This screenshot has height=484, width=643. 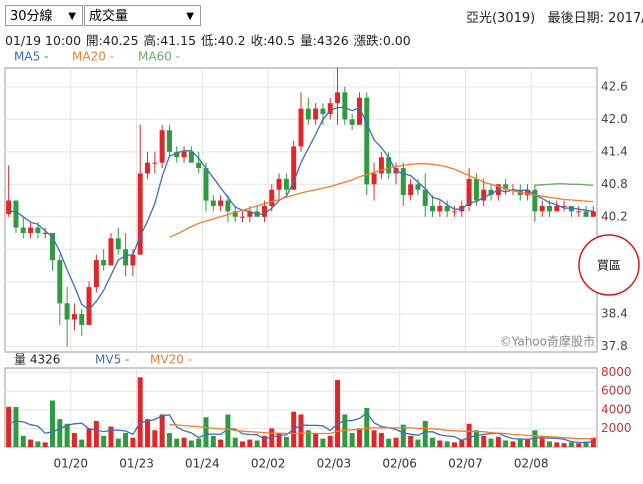 I want to click on watermark: ©Yahoo奇摩股市, so click(x=547, y=341).